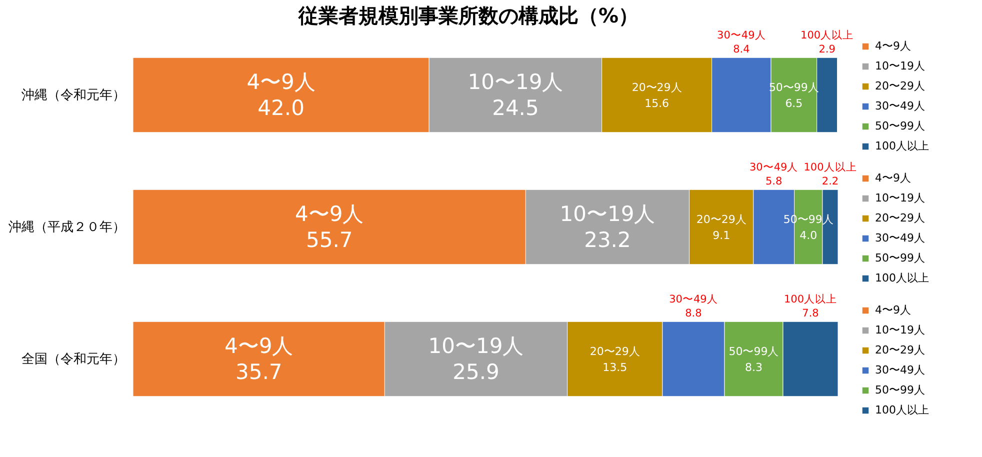  What do you see at coordinates (281, 108) in the screenshot?
I see `data-label: 42.0` at bounding box center [281, 108].